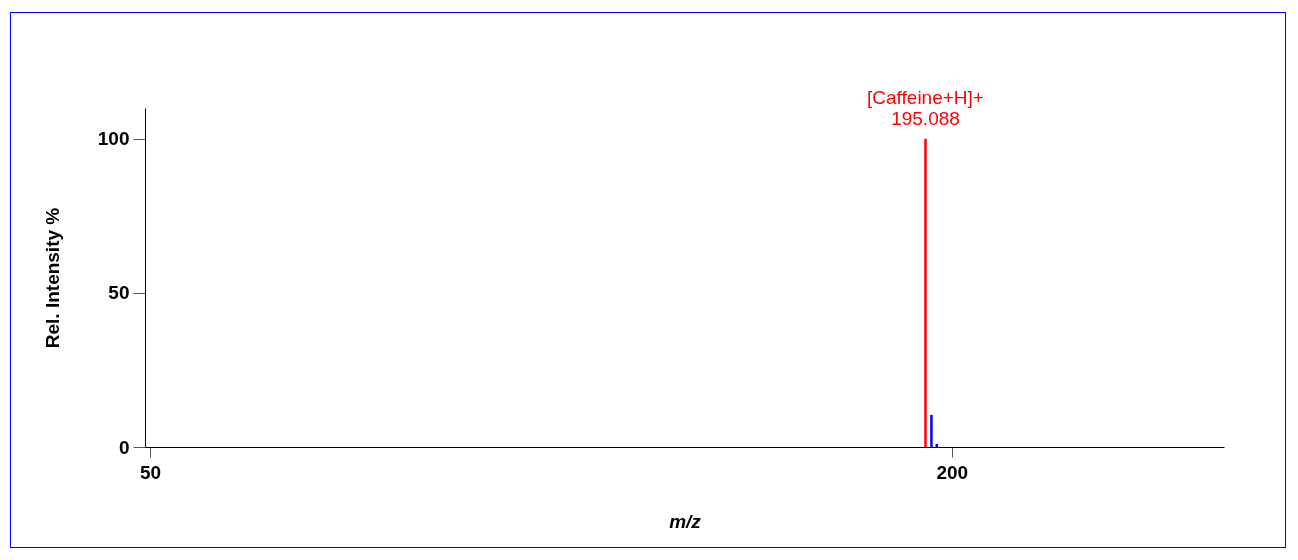  Describe the element at coordinates (925, 97) in the screenshot. I see `annotation: [Caffeine+H]+` at that location.